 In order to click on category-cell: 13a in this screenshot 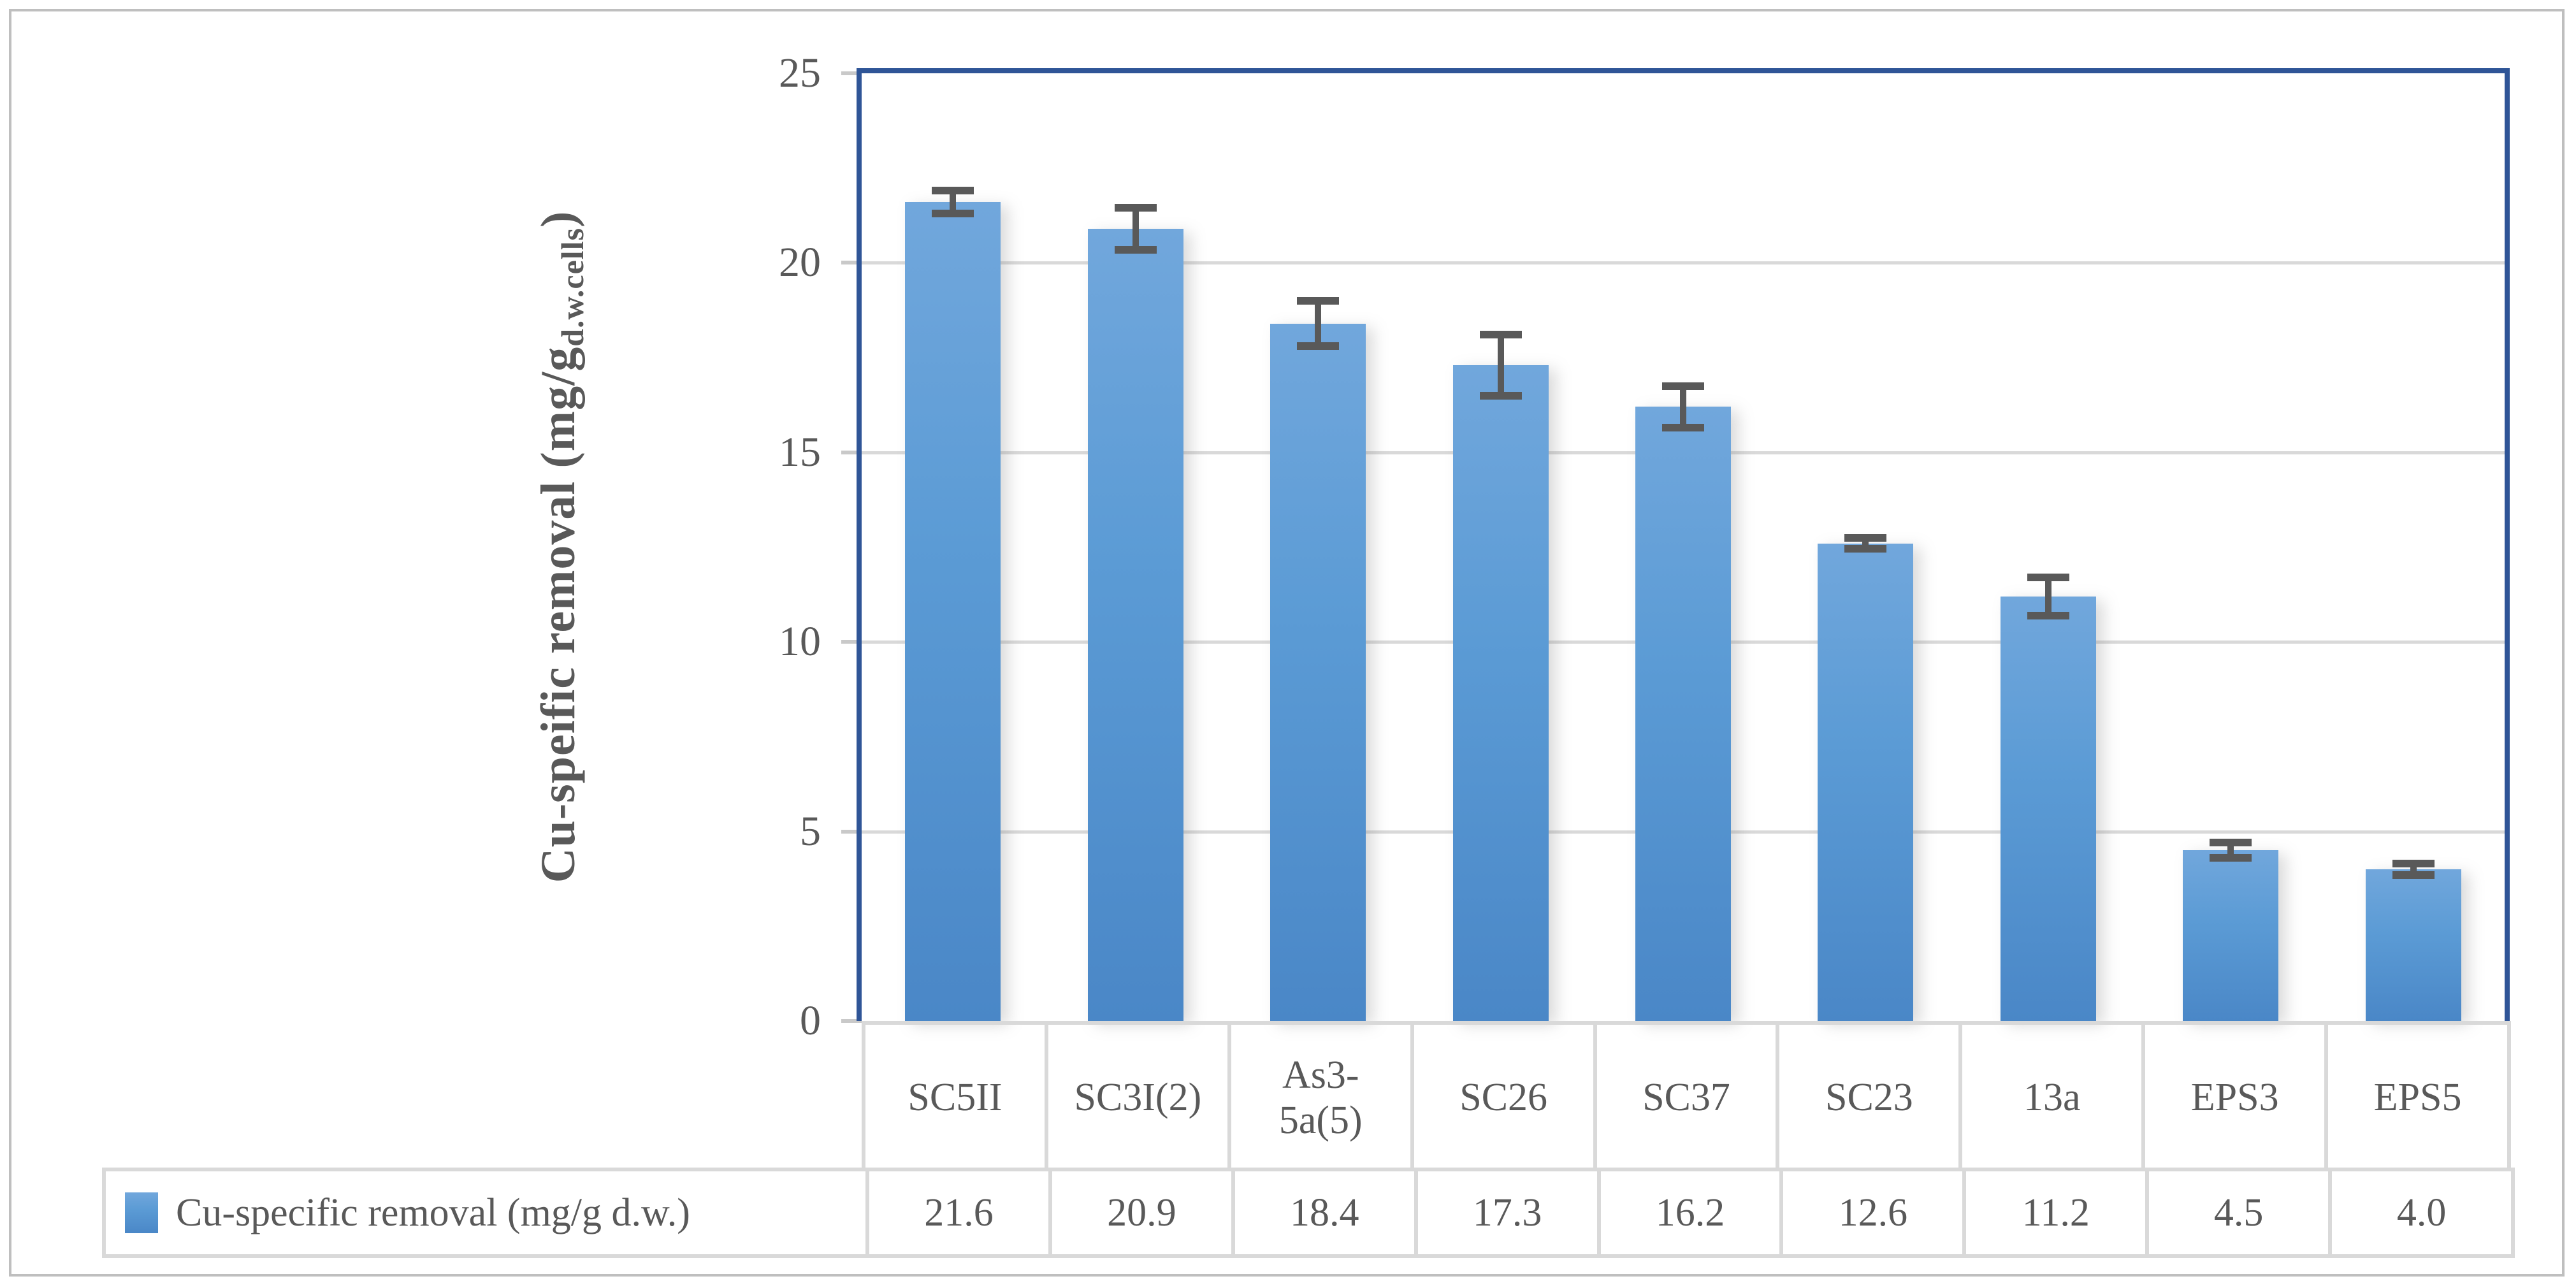, I will do `click(2054, 1098)`.